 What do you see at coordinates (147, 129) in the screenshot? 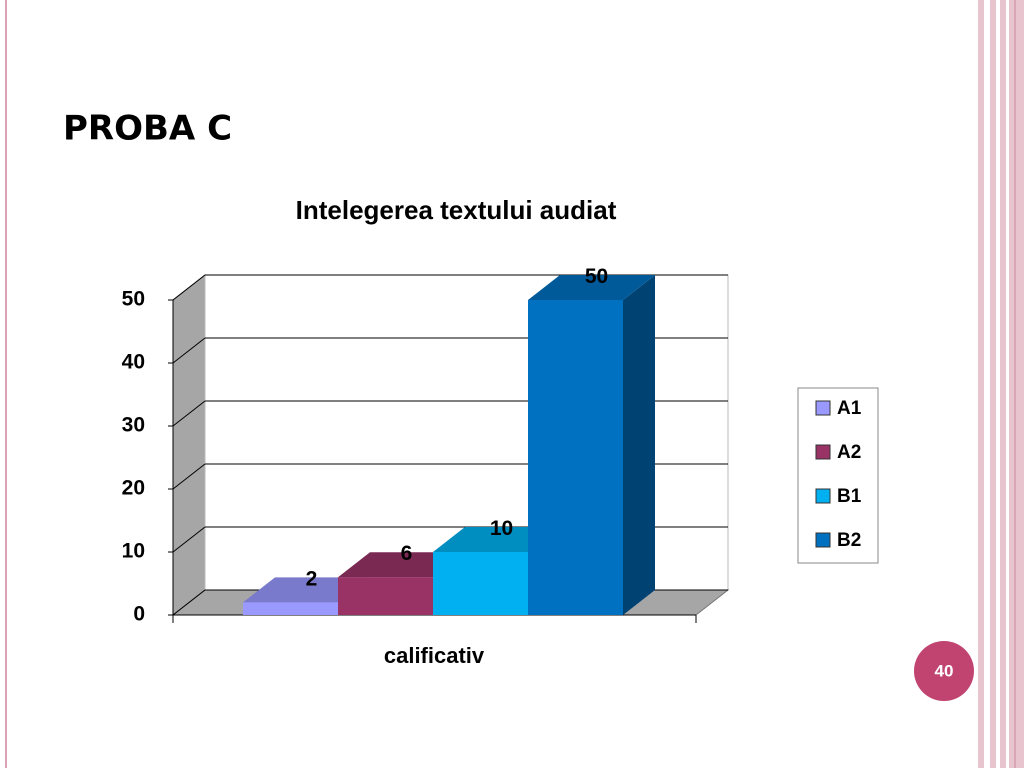
I see `slide-title: PROBA C` at bounding box center [147, 129].